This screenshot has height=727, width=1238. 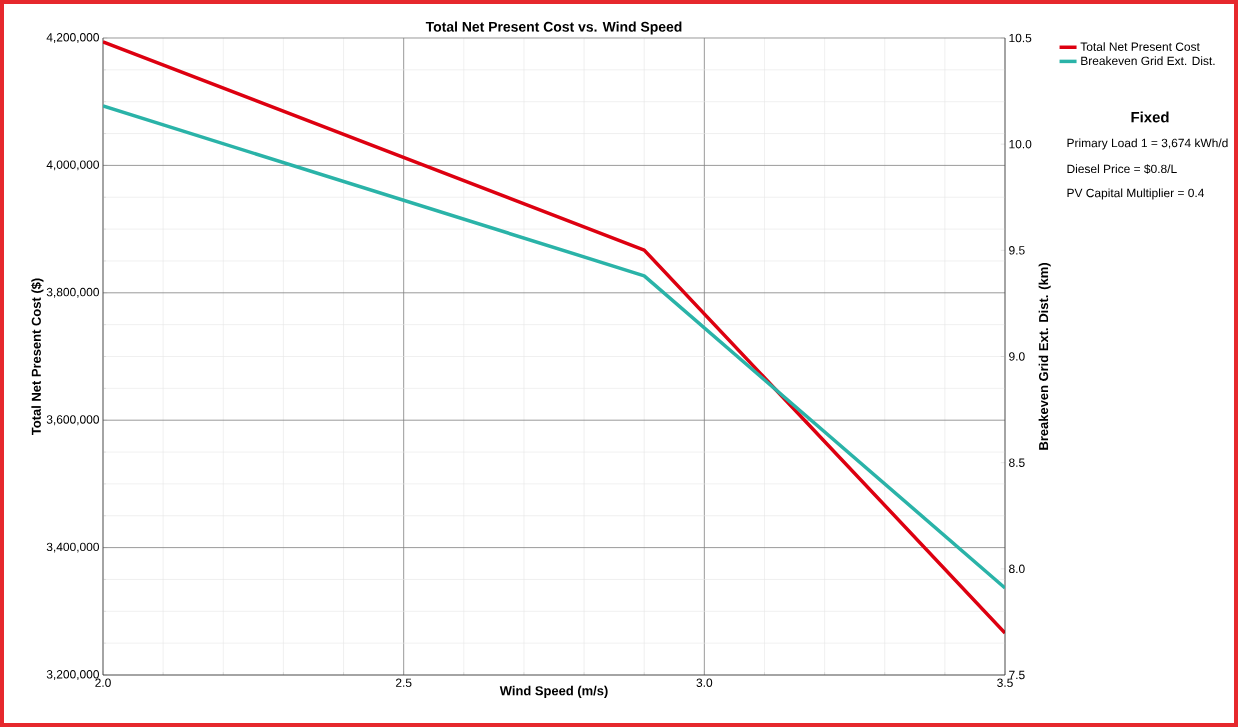 What do you see at coordinates (37, 357) in the screenshot?
I see `y-axis-title: Total Net Present Cost ($)` at bounding box center [37, 357].